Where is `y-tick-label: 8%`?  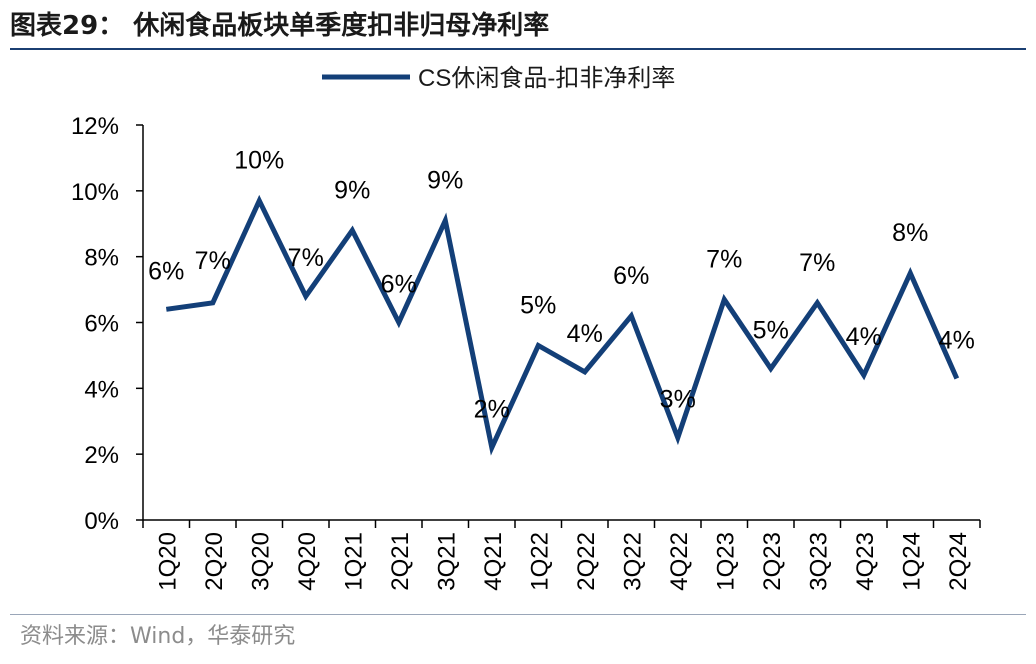 y-tick-label: 8% is located at coordinates (101, 258).